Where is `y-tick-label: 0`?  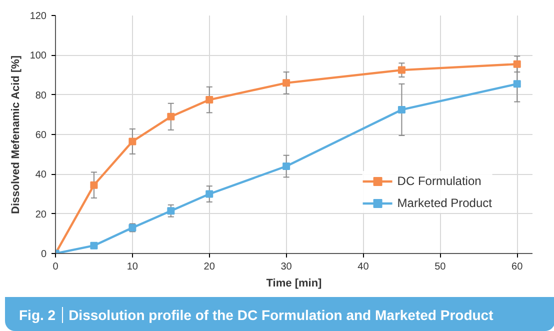 y-tick-label: 0 is located at coordinates (43, 254).